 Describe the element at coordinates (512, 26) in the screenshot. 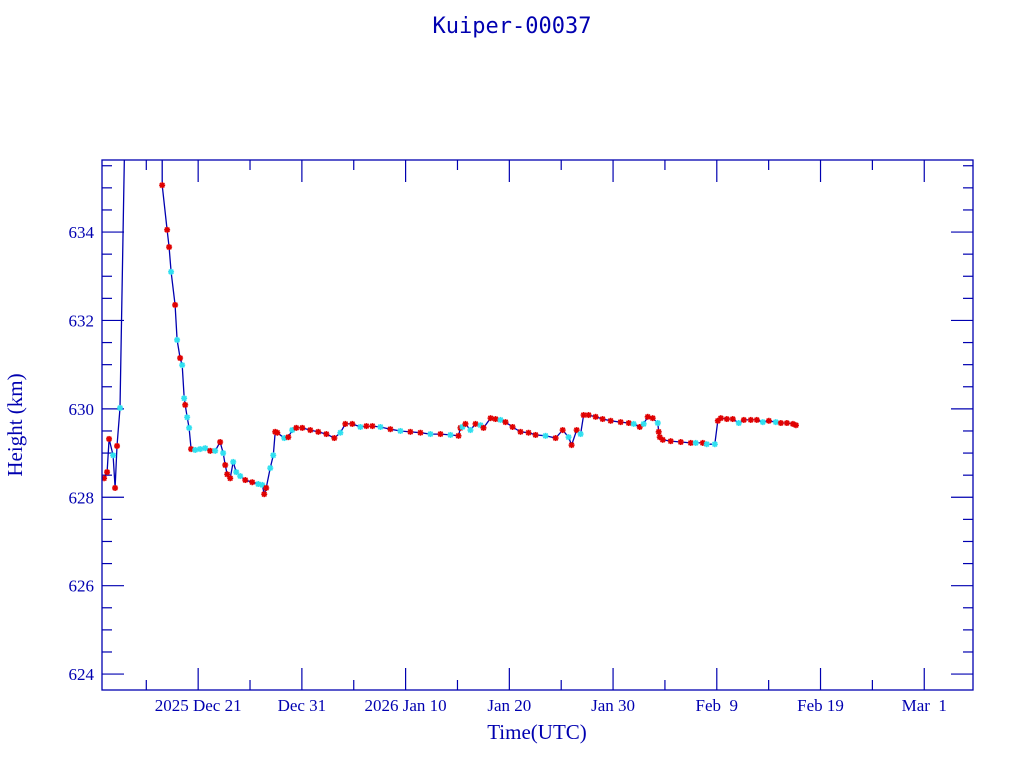

I see `chart-title: Kuiper-00037` at that location.